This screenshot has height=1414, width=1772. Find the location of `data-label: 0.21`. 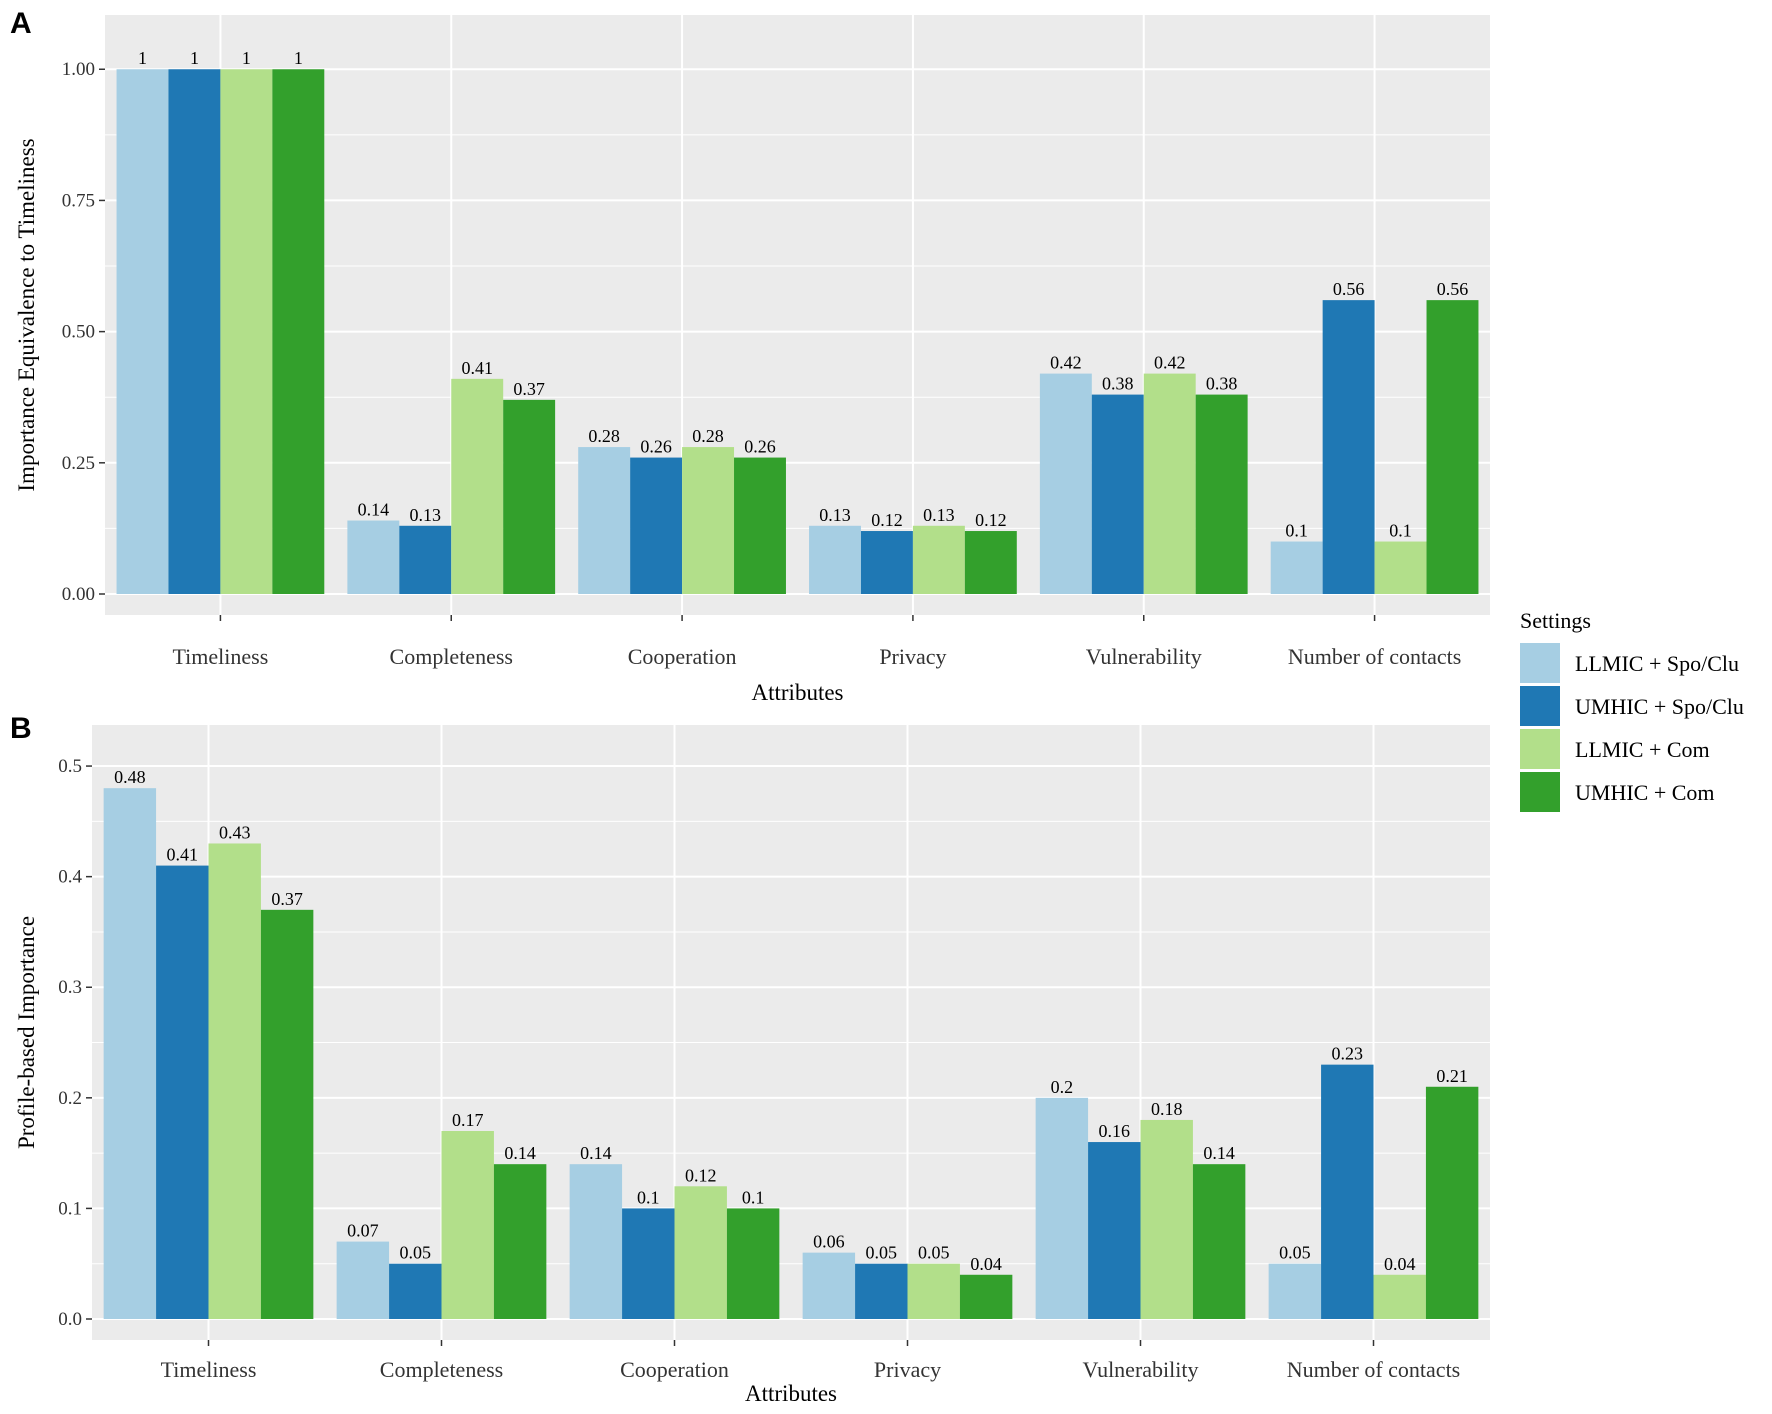

data-label: 0.21 is located at coordinates (1452, 1076).